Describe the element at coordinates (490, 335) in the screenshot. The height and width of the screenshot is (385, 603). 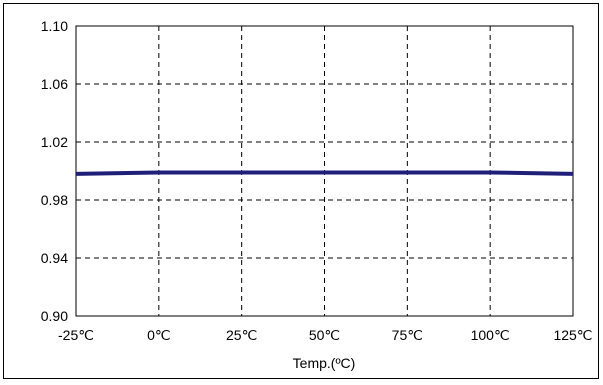
I see `x-tick-label: 100℃` at that location.